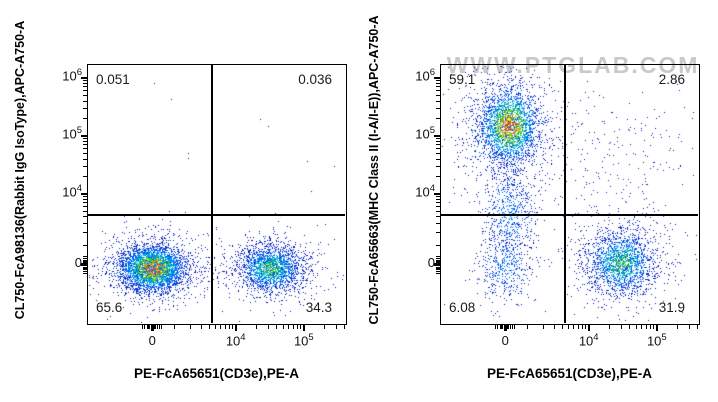  I want to click on quadrant-stat-top-right: 0.036, so click(315, 79).